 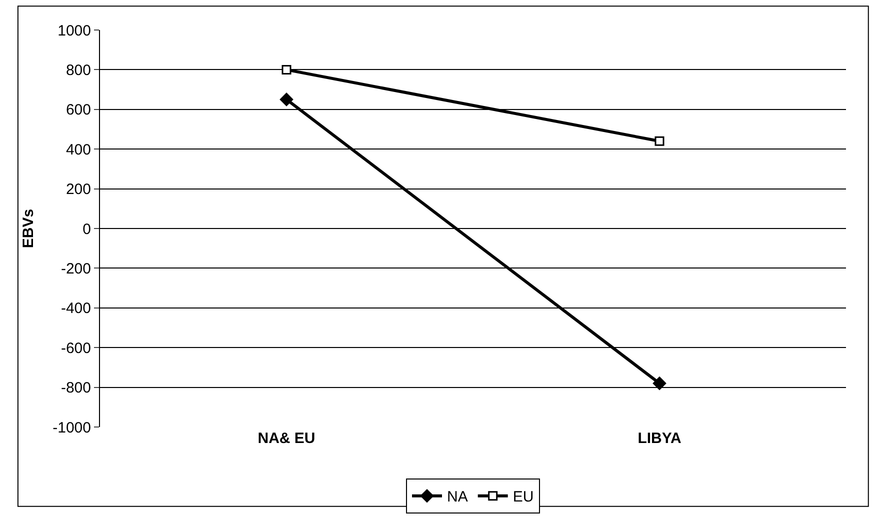 What do you see at coordinates (457, 497) in the screenshot?
I see `legend-label: NA` at bounding box center [457, 497].